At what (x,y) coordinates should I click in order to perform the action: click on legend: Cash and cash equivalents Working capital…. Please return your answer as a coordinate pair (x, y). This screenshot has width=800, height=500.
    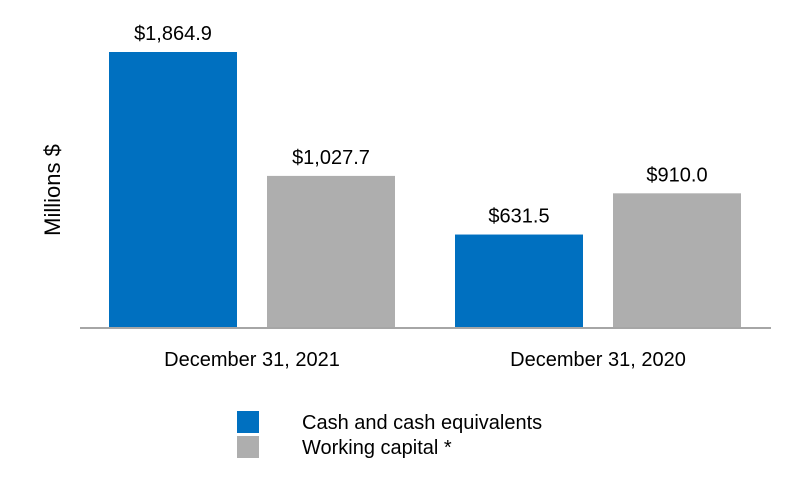
    Looking at the image, I should click on (389, 435).